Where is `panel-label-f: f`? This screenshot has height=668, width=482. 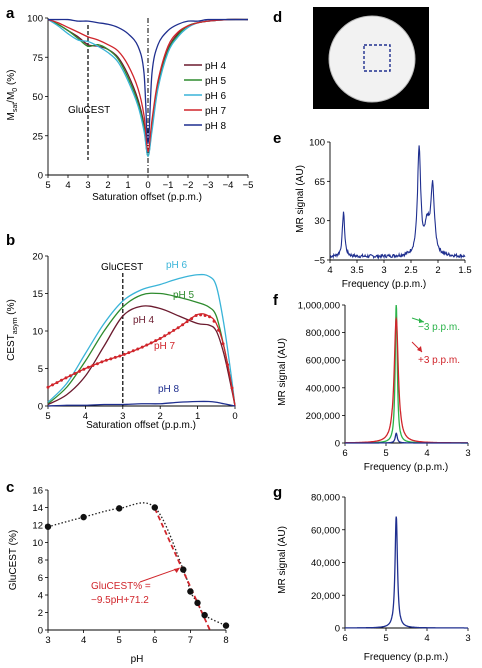
panel-label-f: f is located at coordinates (276, 300).